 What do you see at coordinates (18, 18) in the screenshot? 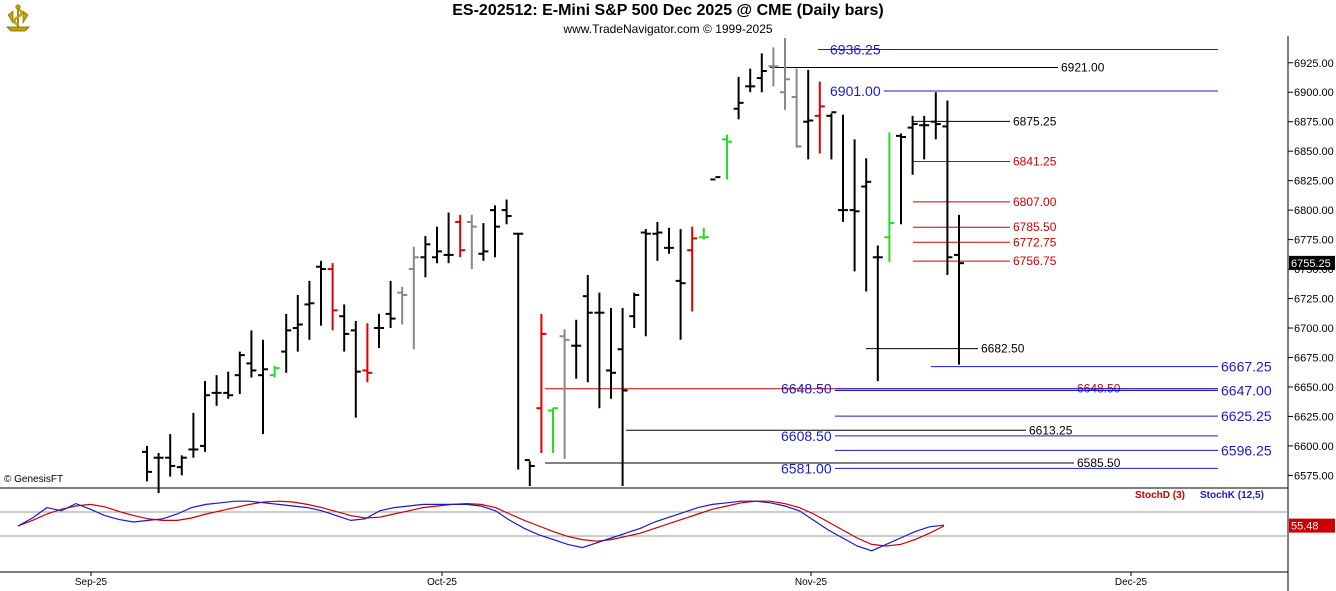
I see `trade-navigator-logo-icon` at bounding box center [18, 18].